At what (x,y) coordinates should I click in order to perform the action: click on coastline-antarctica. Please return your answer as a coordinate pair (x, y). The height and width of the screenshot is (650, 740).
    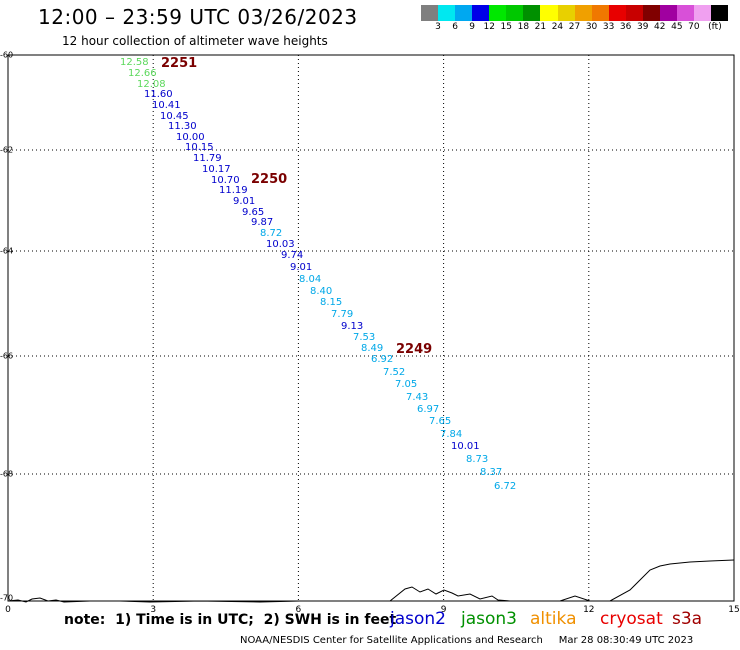
    Looking at the image, I should click on (371, 581).